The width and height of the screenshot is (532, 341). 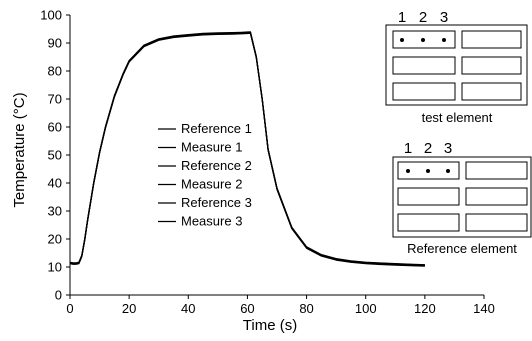 I want to click on reference-element-diagram: 1 2 3 Reference element, so click(x=462, y=198).